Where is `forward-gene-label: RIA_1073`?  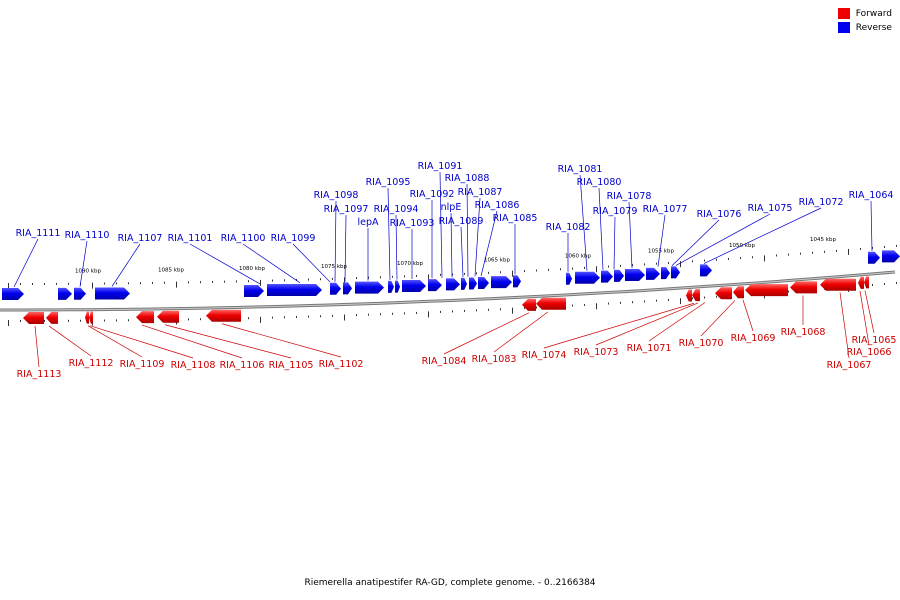 forward-gene-label: RIA_1073 is located at coordinates (596, 352).